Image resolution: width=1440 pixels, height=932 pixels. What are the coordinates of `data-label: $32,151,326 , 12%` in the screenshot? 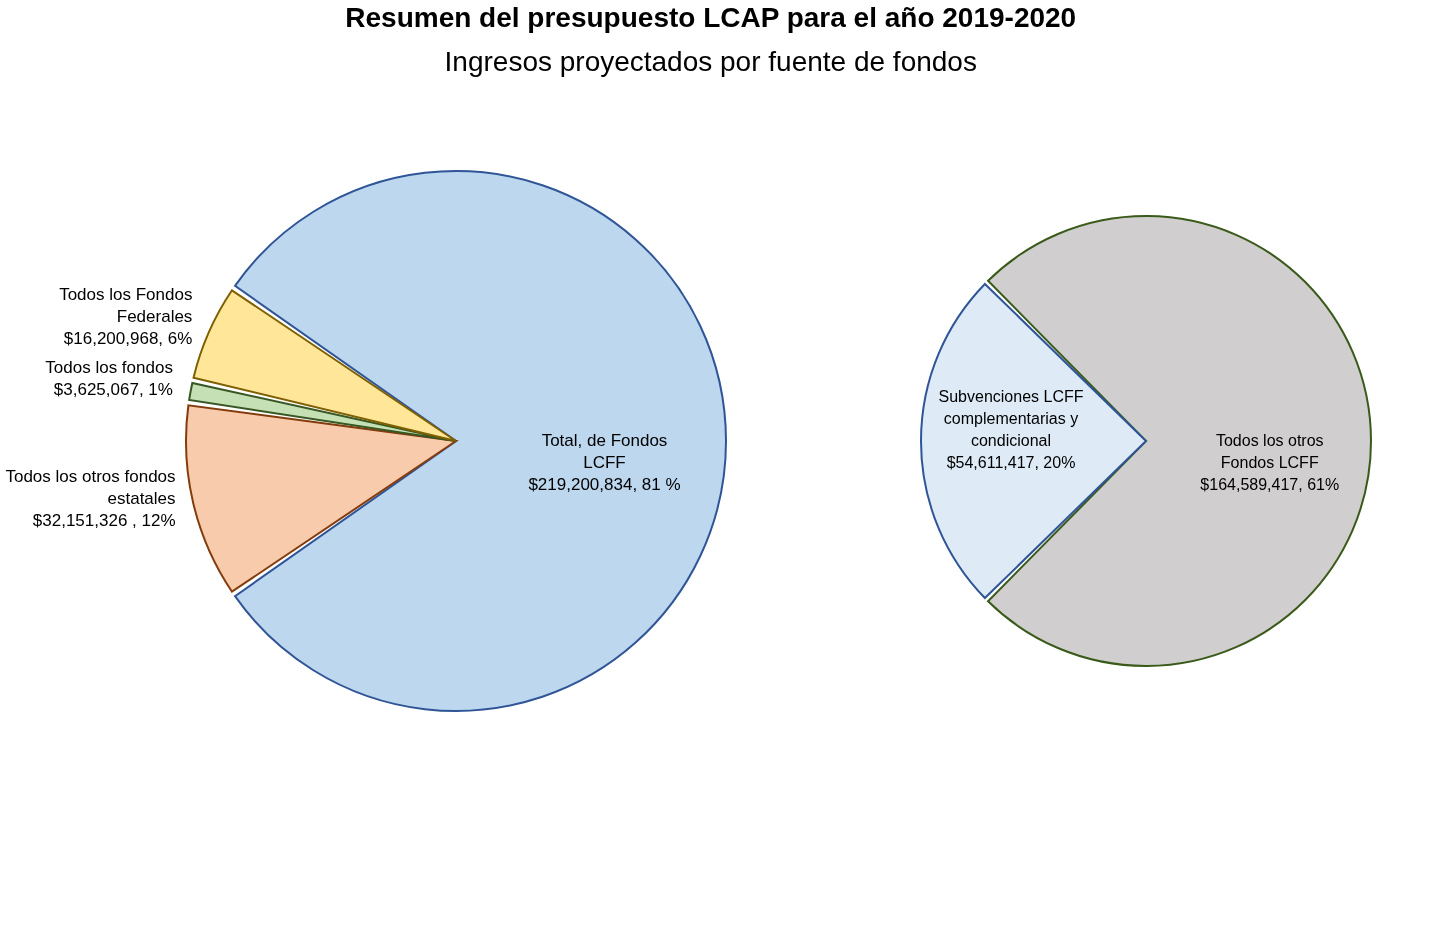 It's located at (104, 520).